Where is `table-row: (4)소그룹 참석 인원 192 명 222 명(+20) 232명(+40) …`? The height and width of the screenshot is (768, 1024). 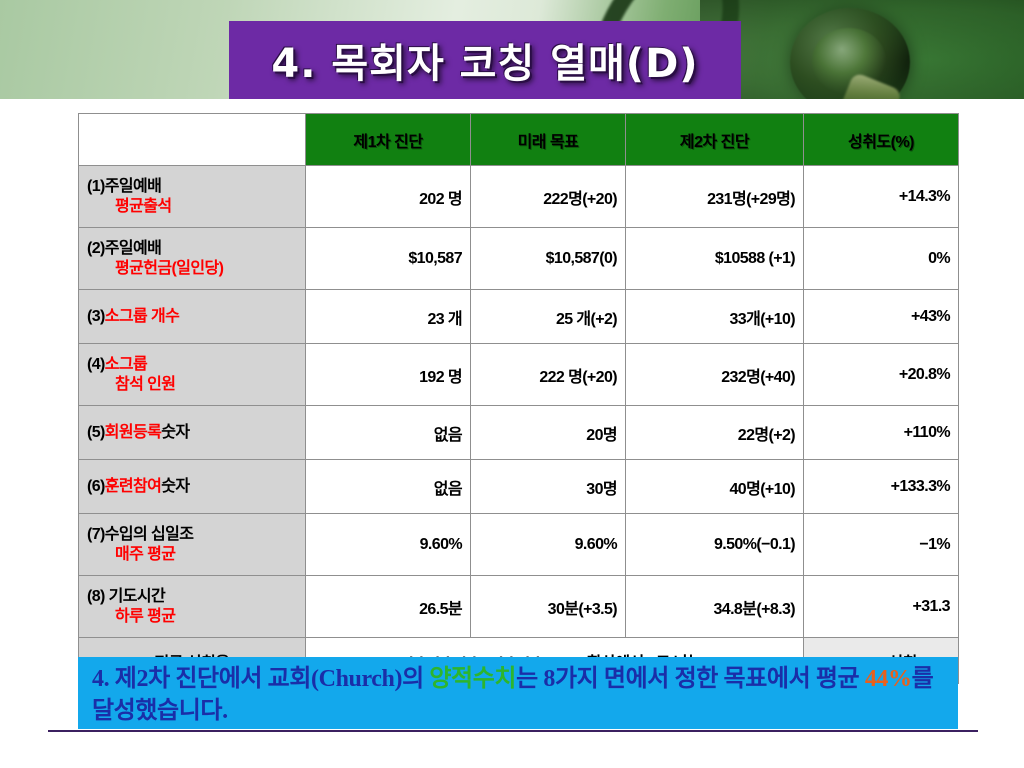 table-row: (4)소그룹 참석 인원 192 명 222 명(+20) 232명(+40) … is located at coordinates (518, 374).